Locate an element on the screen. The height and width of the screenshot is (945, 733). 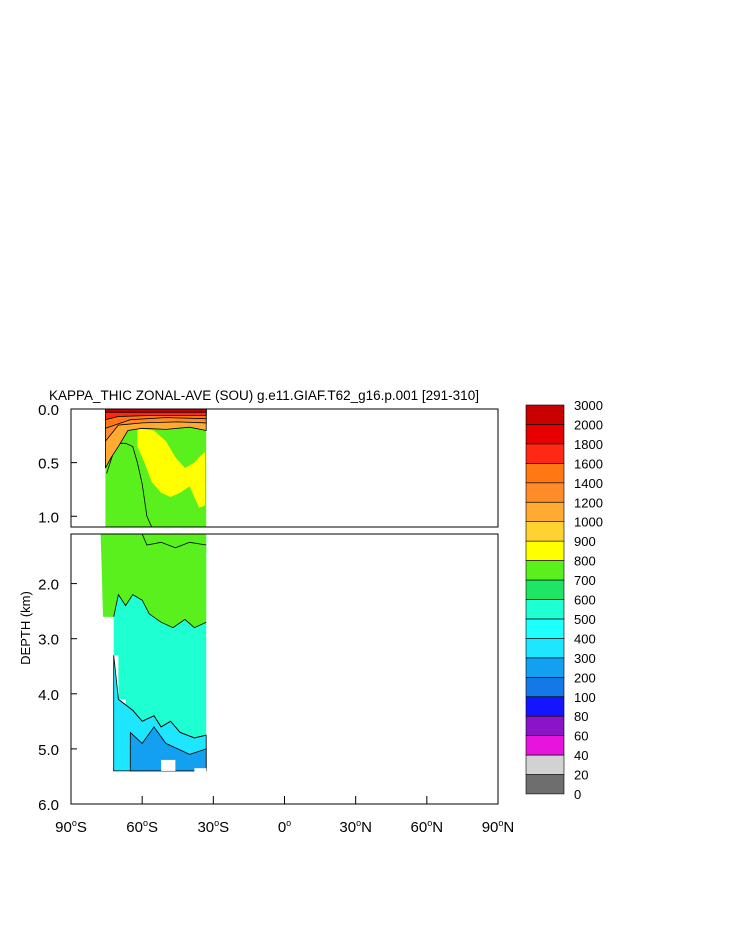
colorbar-label: 400 is located at coordinates (585, 638).